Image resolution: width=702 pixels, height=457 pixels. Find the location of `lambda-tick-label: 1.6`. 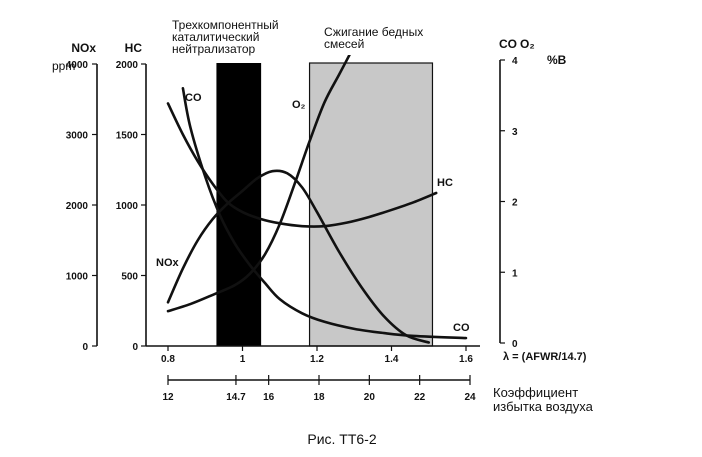

lambda-tick-label: 1.6 is located at coordinates (466, 359).